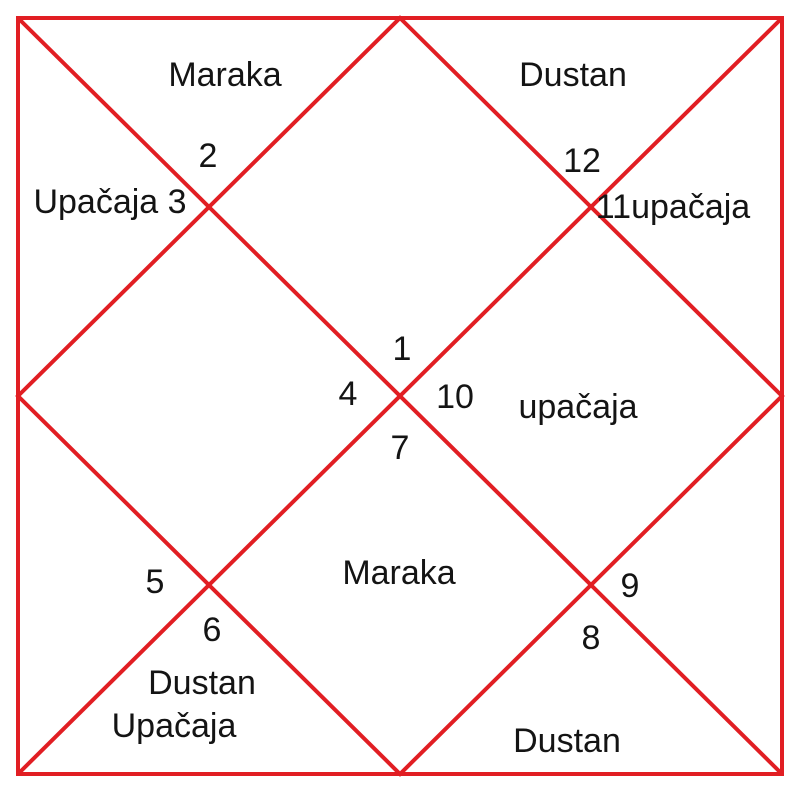 This screenshot has width=800, height=800. I want to click on house-12-number: 12, so click(582, 161).